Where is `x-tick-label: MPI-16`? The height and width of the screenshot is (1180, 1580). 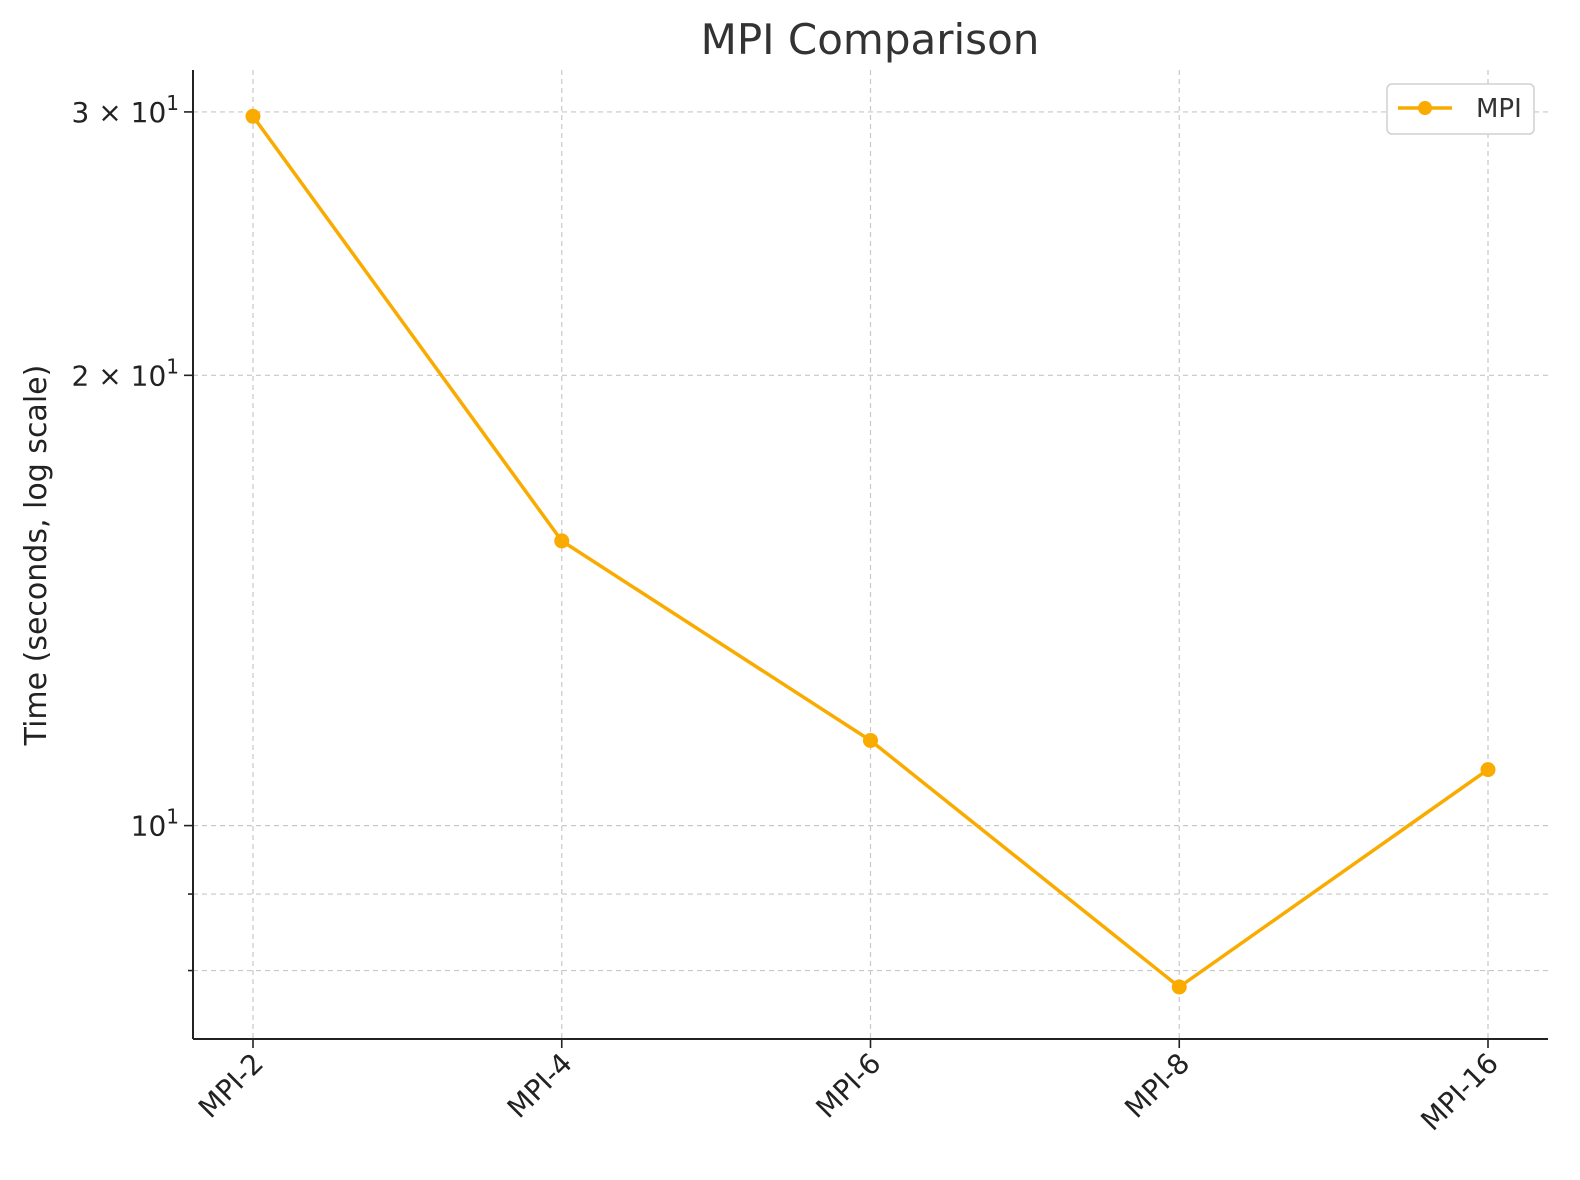 x-tick-label: MPI-16 is located at coordinates (1459, 1092).